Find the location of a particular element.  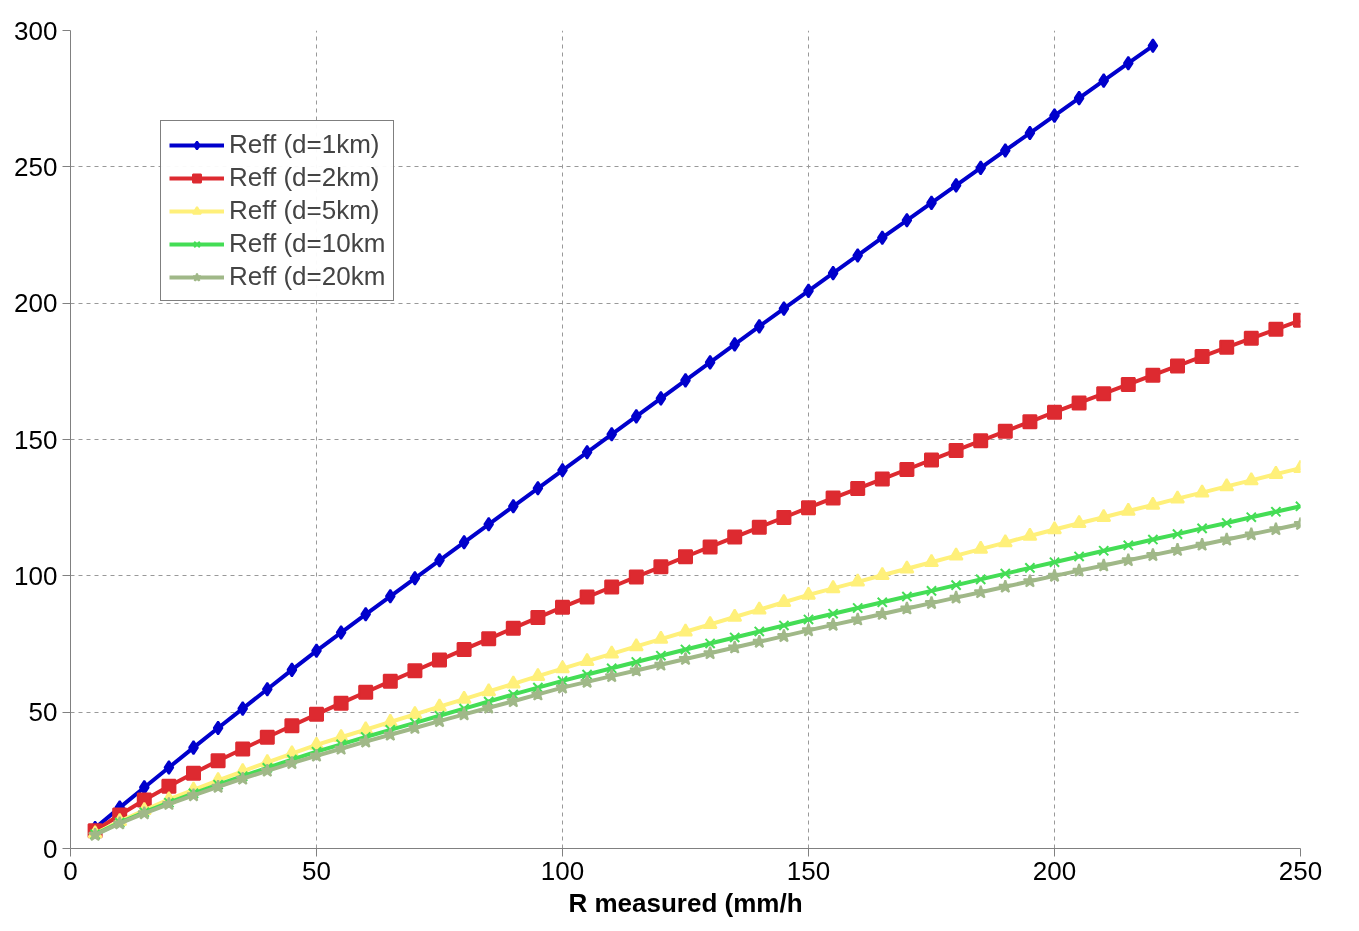

y-tick-label: 200 is located at coordinates (36, 303).